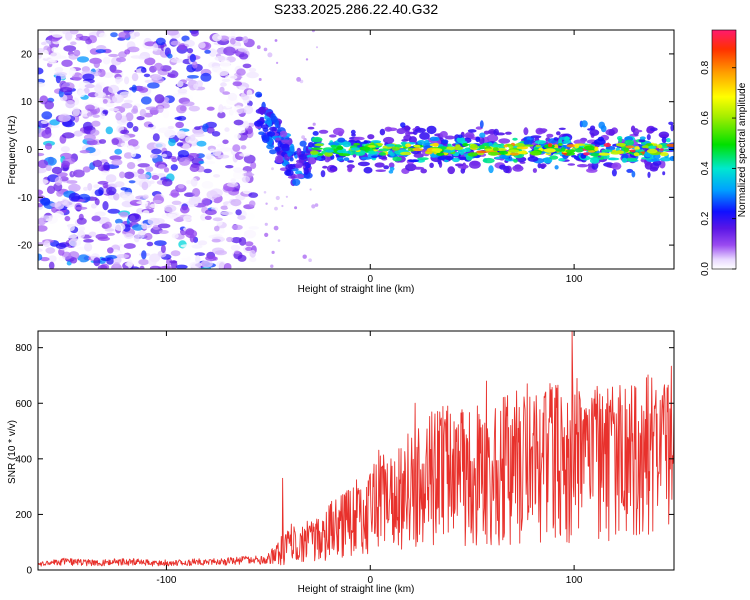 This screenshot has width=750, height=600. Describe the element at coordinates (23, 348) in the screenshot. I see `snr-y-tick-label: 800` at that location.